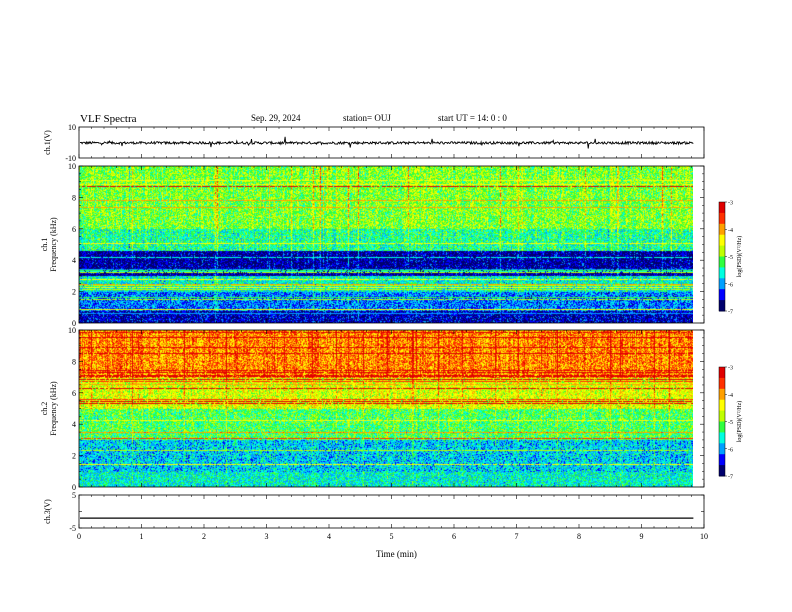  What do you see at coordinates (730, 478) in the screenshot?
I see `colorbar-tick-label: -7` at bounding box center [730, 478].